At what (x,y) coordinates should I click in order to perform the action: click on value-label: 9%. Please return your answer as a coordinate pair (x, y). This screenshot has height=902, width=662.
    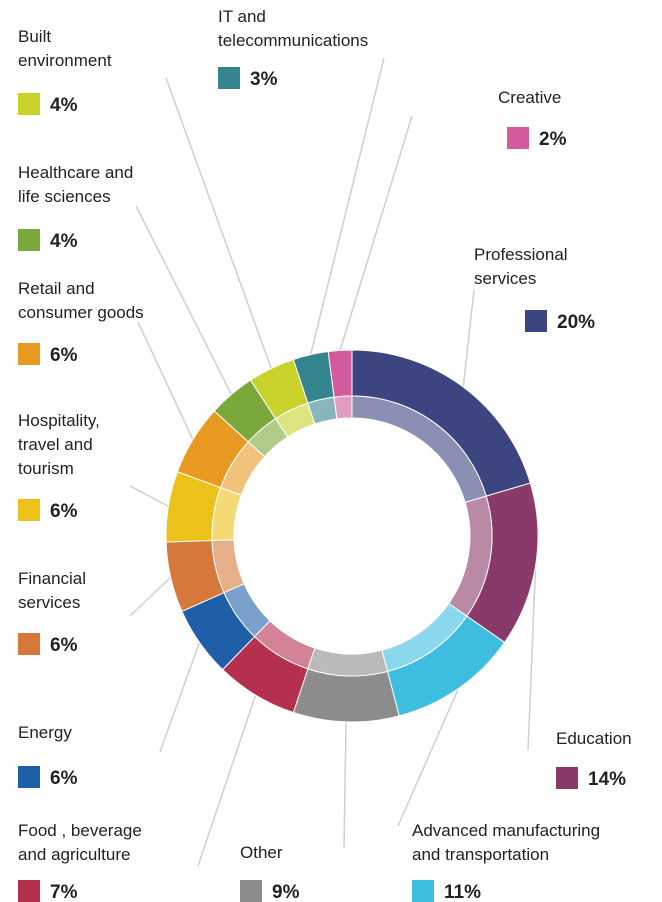
    Looking at the image, I should click on (286, 892).